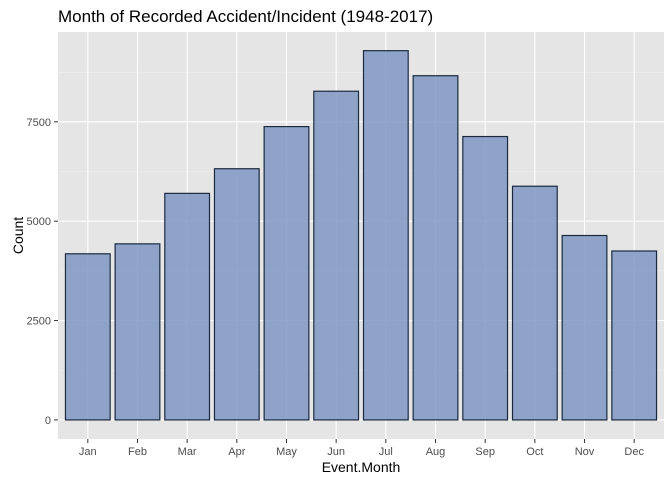 Image resolution: width=672 pixels, height=480 pixels. What do you see at coordinates (534, 452) in the screenshot?
I see `x-tick-label: Oct` at bounding box center [534, 452].